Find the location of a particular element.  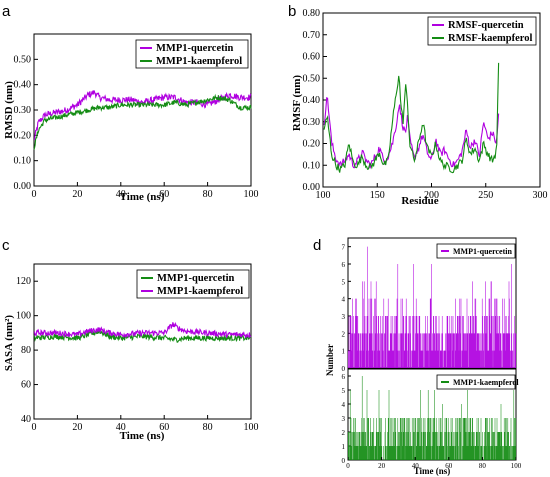

panel-d-bottom-legend-box is located at coordinates (476, 382).